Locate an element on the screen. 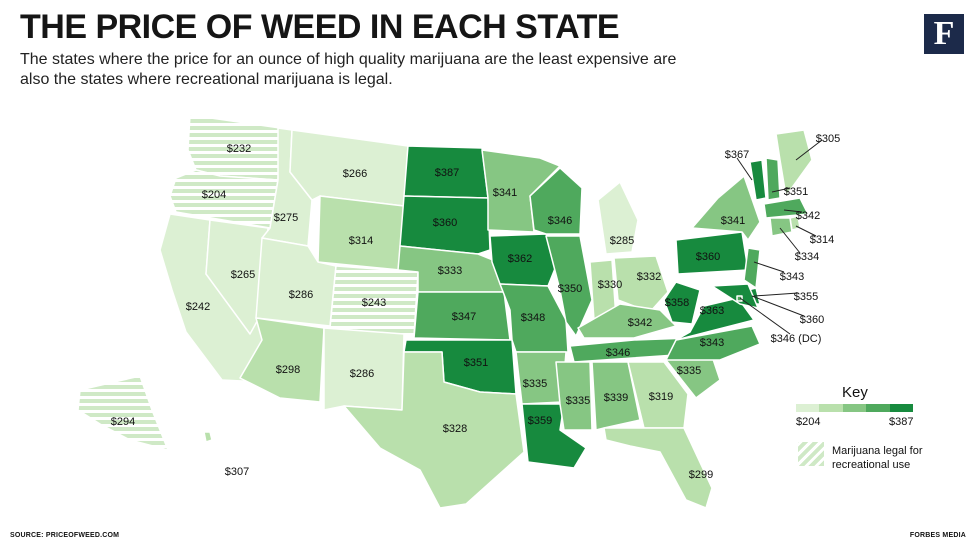  page-title: THE PRICE OF WEED IN EACH STATE is located at coordinates (320, 27).